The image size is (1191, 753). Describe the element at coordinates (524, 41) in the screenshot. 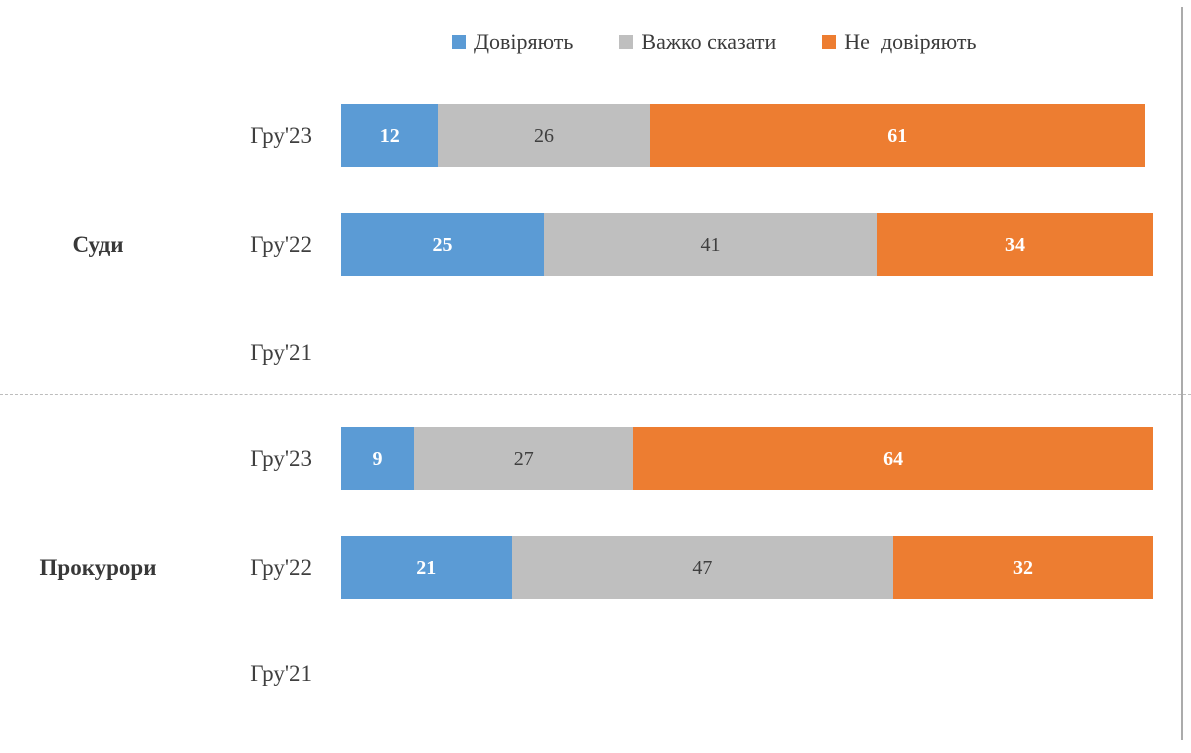

I see `legend-label-trust: Довіряють` at that location.